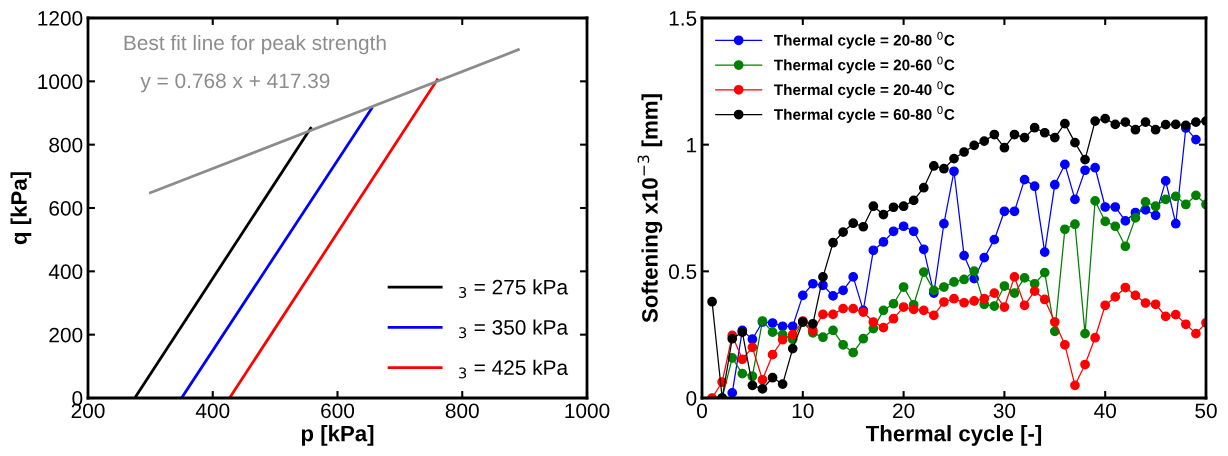 The image size is (1228, 456). What do you see at coordinates (691, 398) in the screenshot?
I see `y-tick-label: 0` at bounding box center [691, 398].